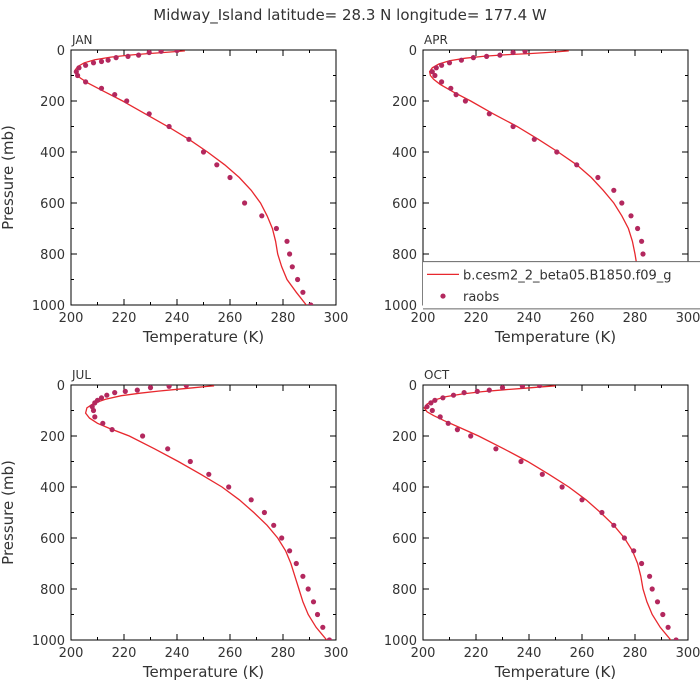 The height and width of the screenshot is (700, 700). What do you see at coordinates (567, 275) in the screenshot?
I see `legend-model-label: b.cesm2_2_beta05.B1850.f09_g` at bounding box center [567, 275].